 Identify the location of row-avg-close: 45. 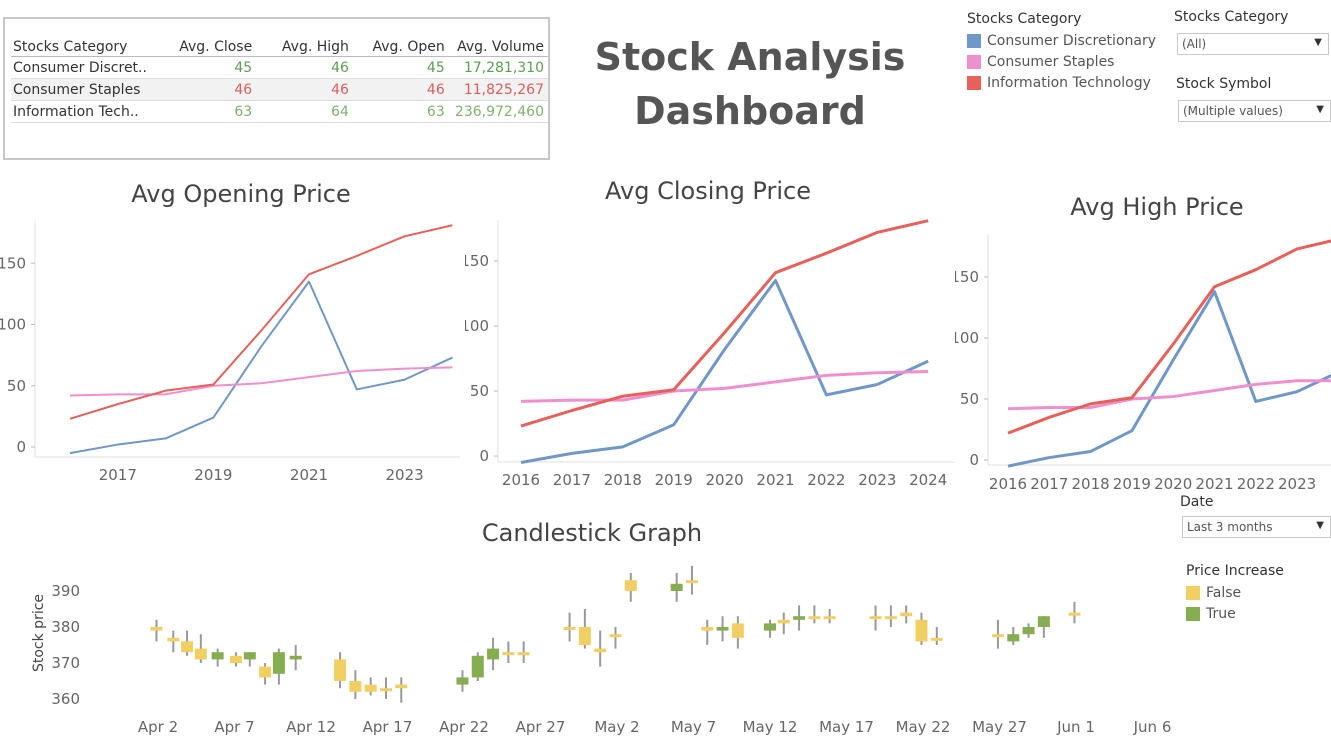
(209, 67).